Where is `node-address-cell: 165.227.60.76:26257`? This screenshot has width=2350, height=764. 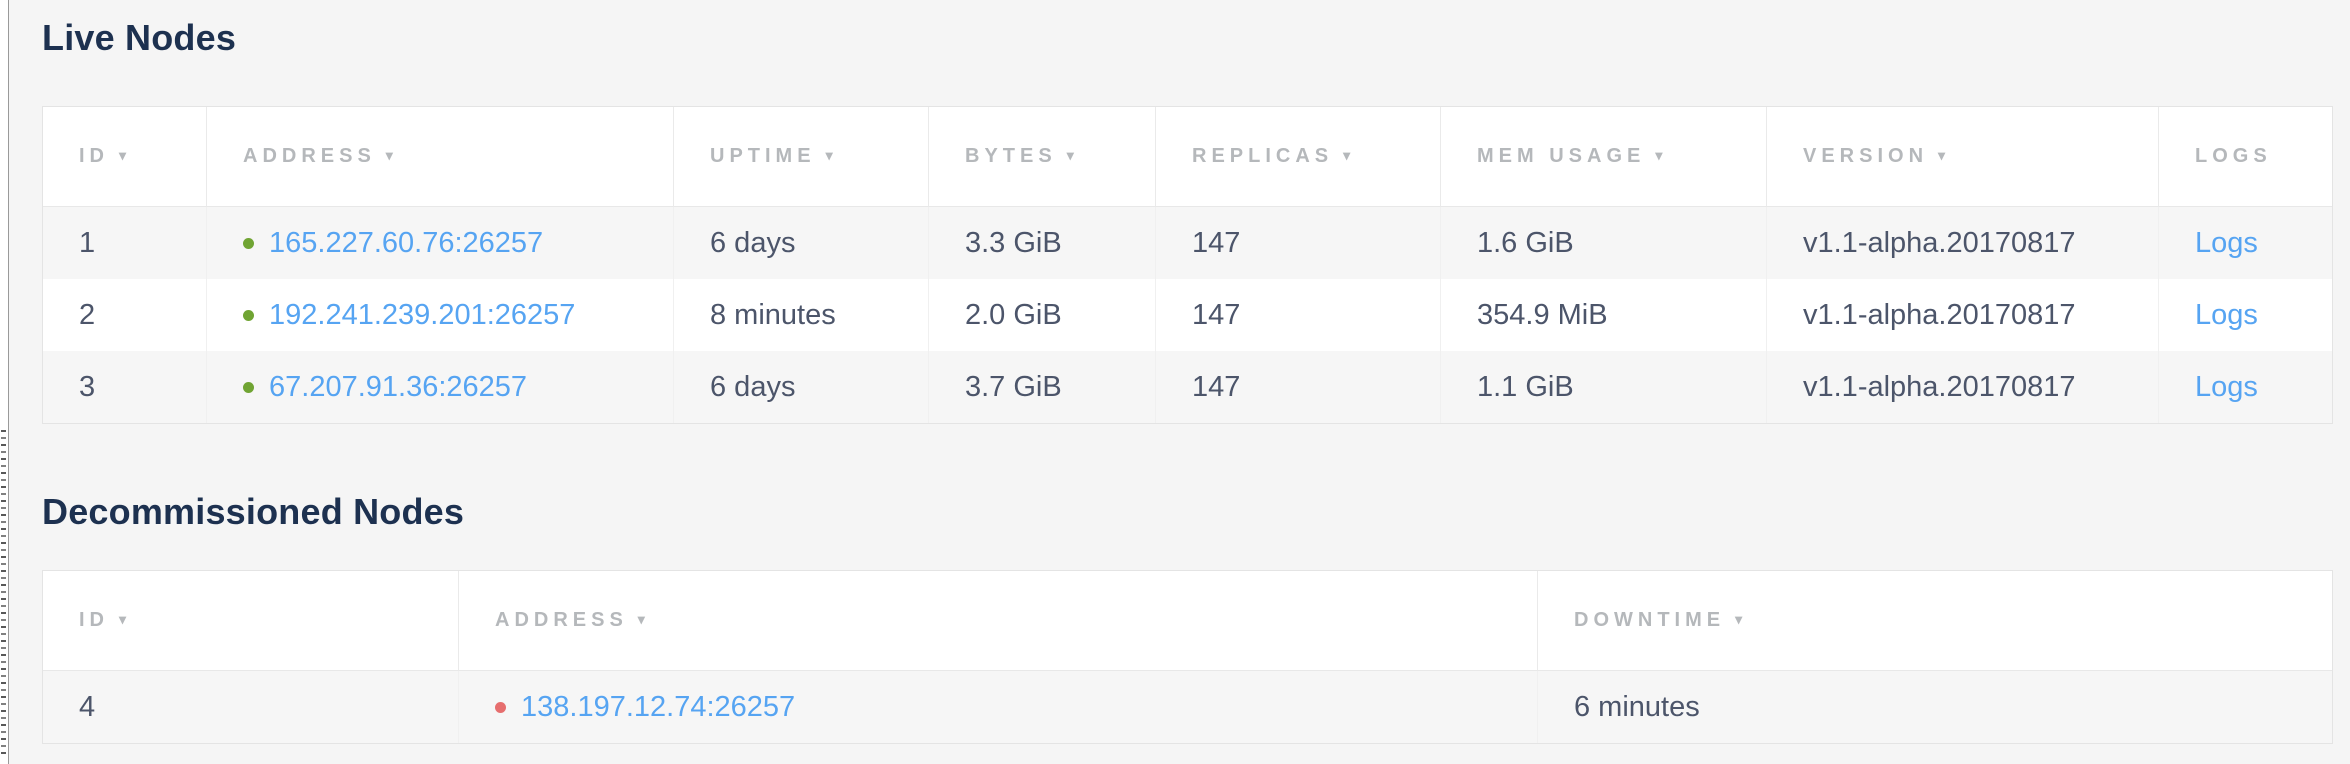 node-address-cell: 165.227.60.76:26257 is located at coordinates (439, 243).